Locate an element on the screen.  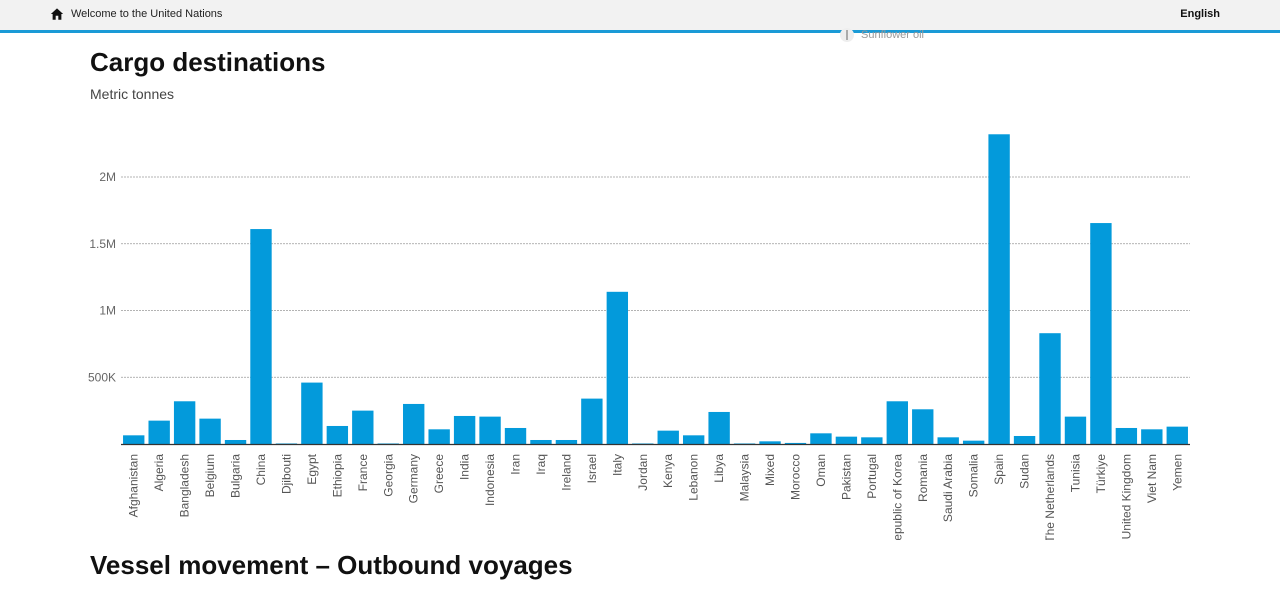
legend-label: Sunflower oil is located at coordinates (892, 35).